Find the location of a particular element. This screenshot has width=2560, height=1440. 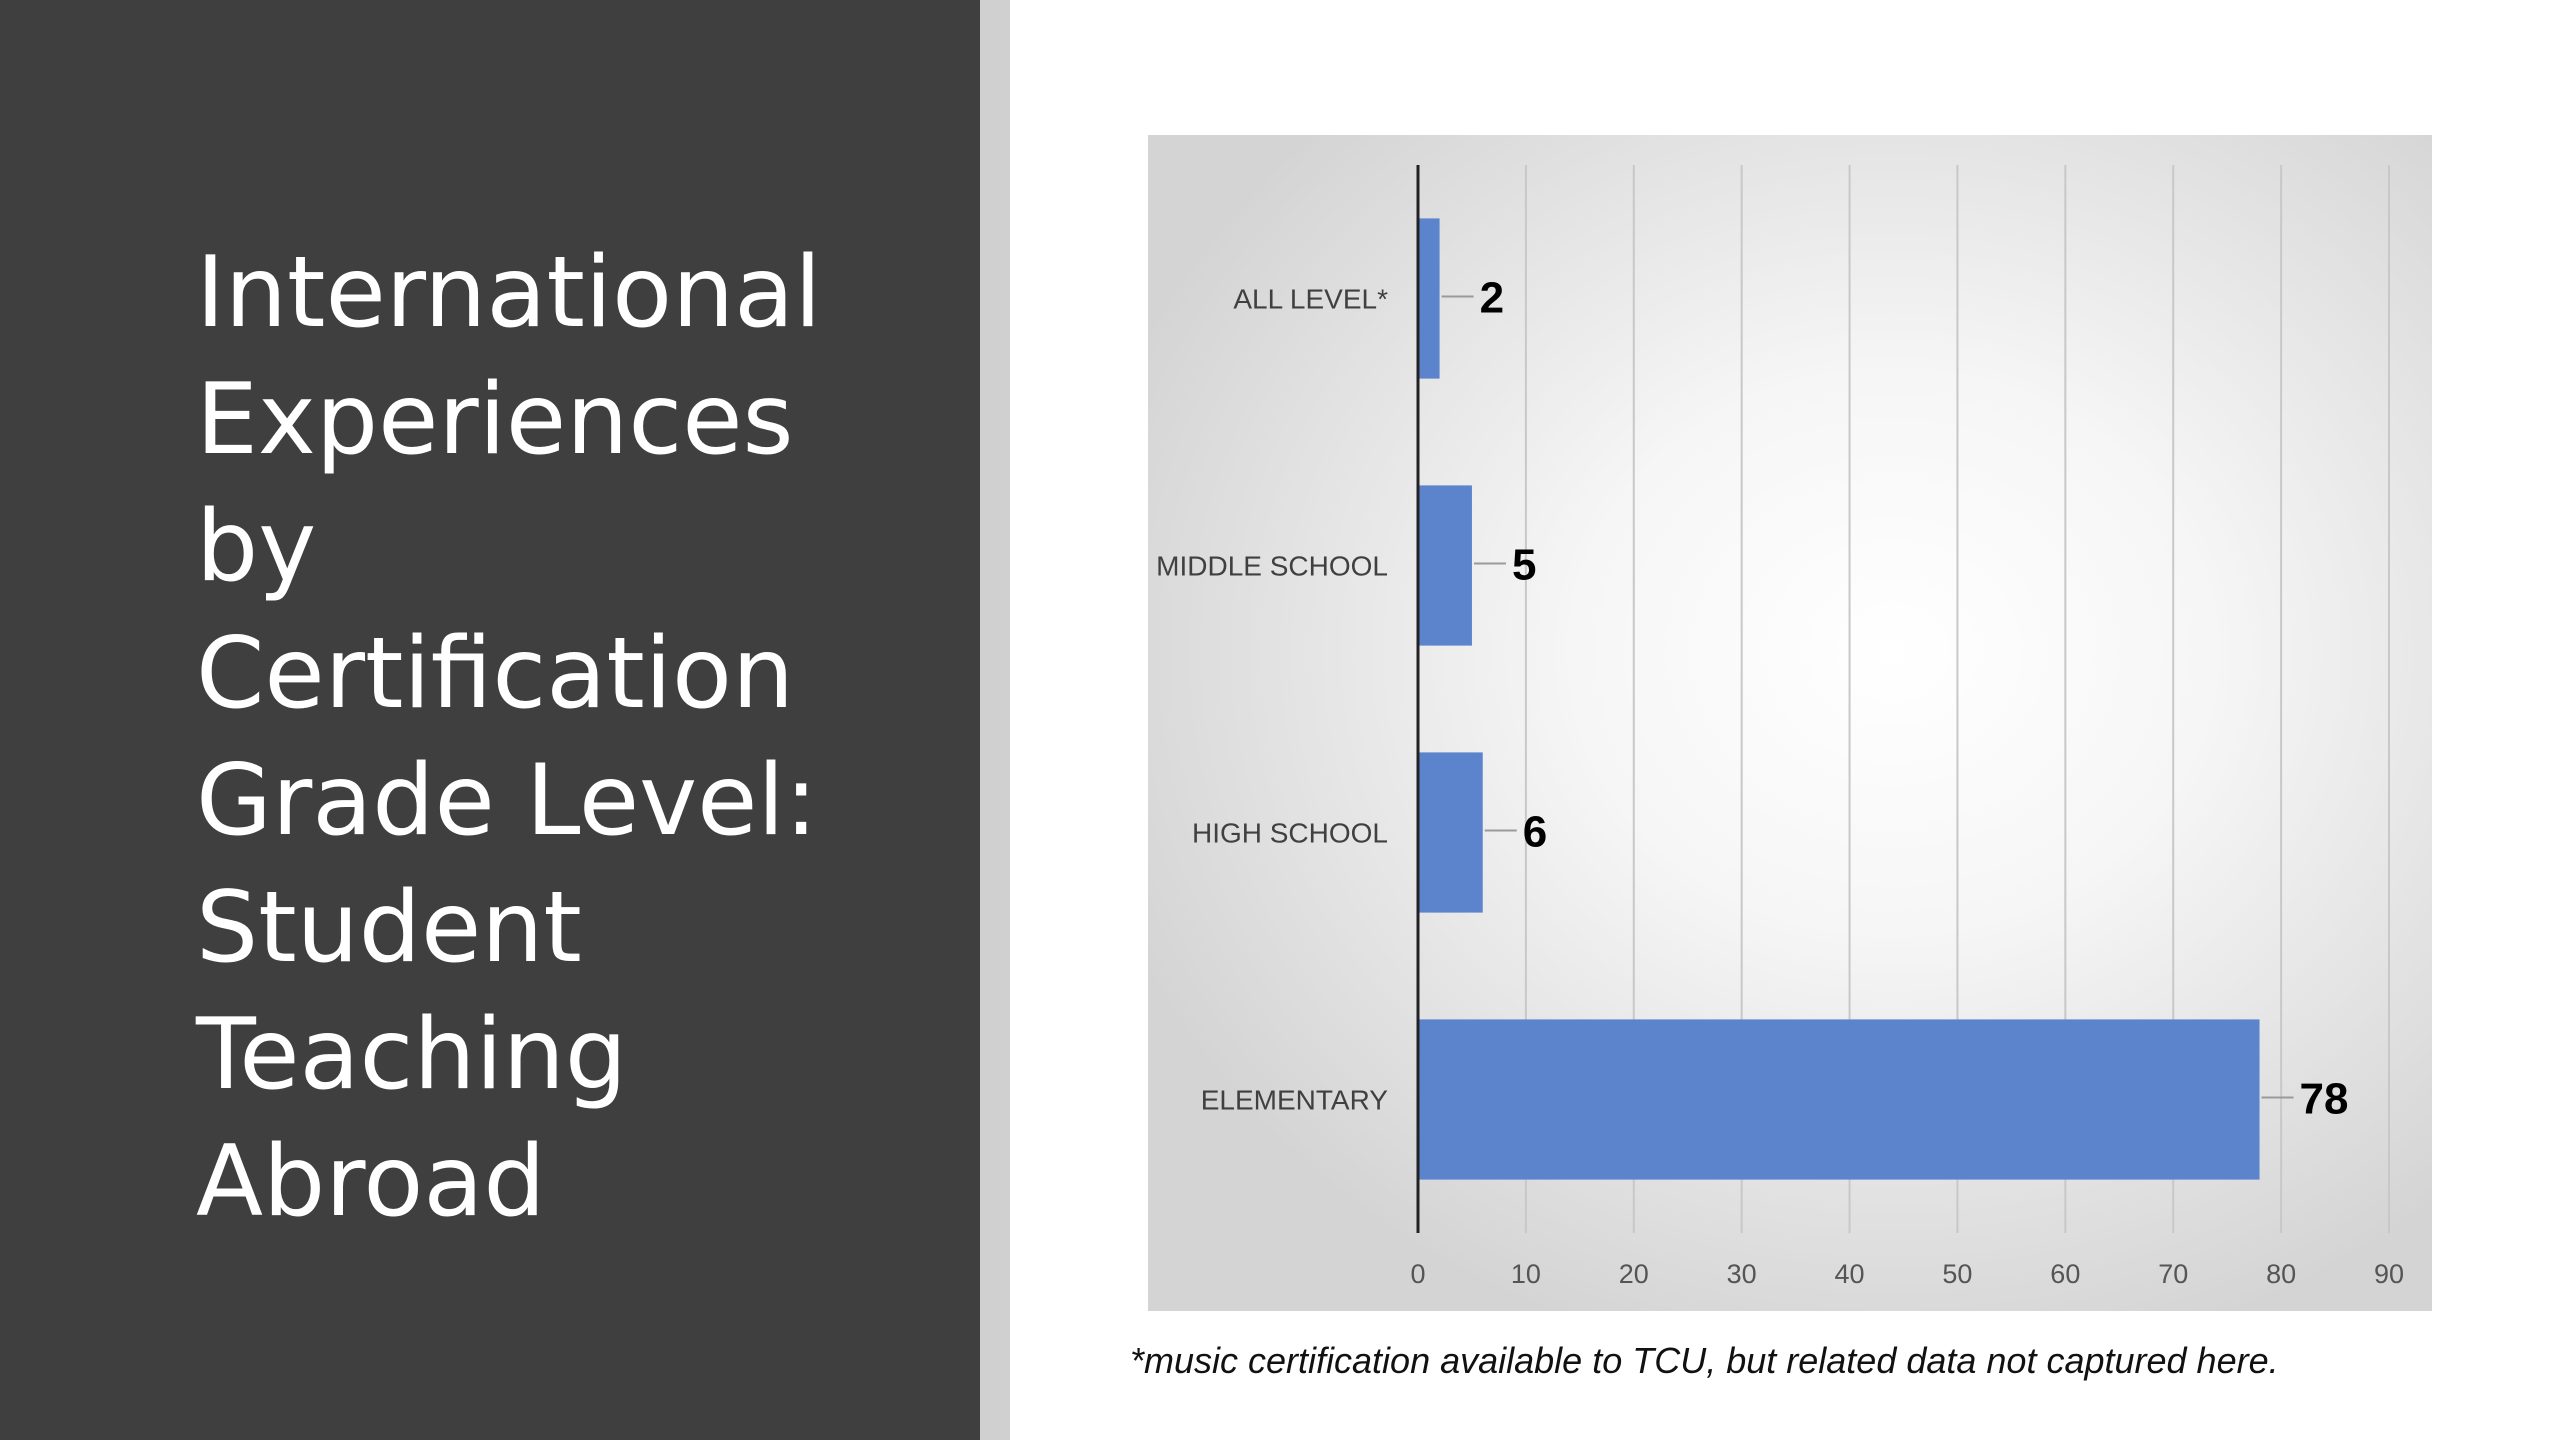

data-label: 78 is located at coordinates (2324, 1099).